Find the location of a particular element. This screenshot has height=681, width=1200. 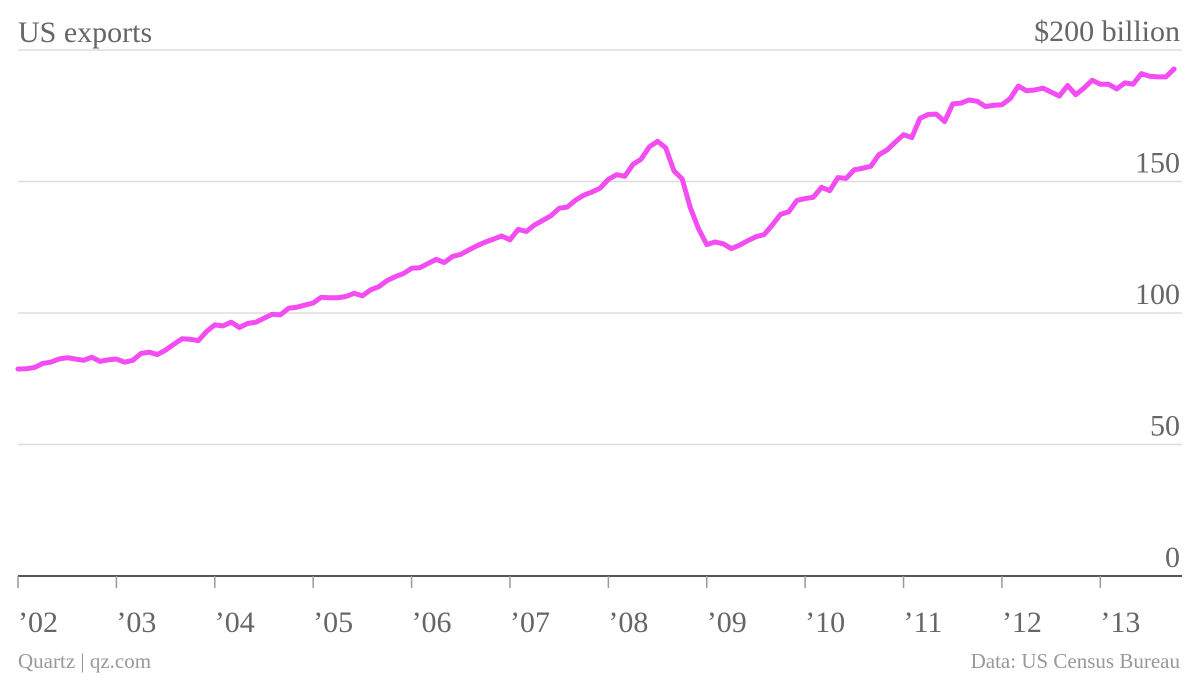

y-tick-label: $200 billion is located at coordinates (1107, 31).